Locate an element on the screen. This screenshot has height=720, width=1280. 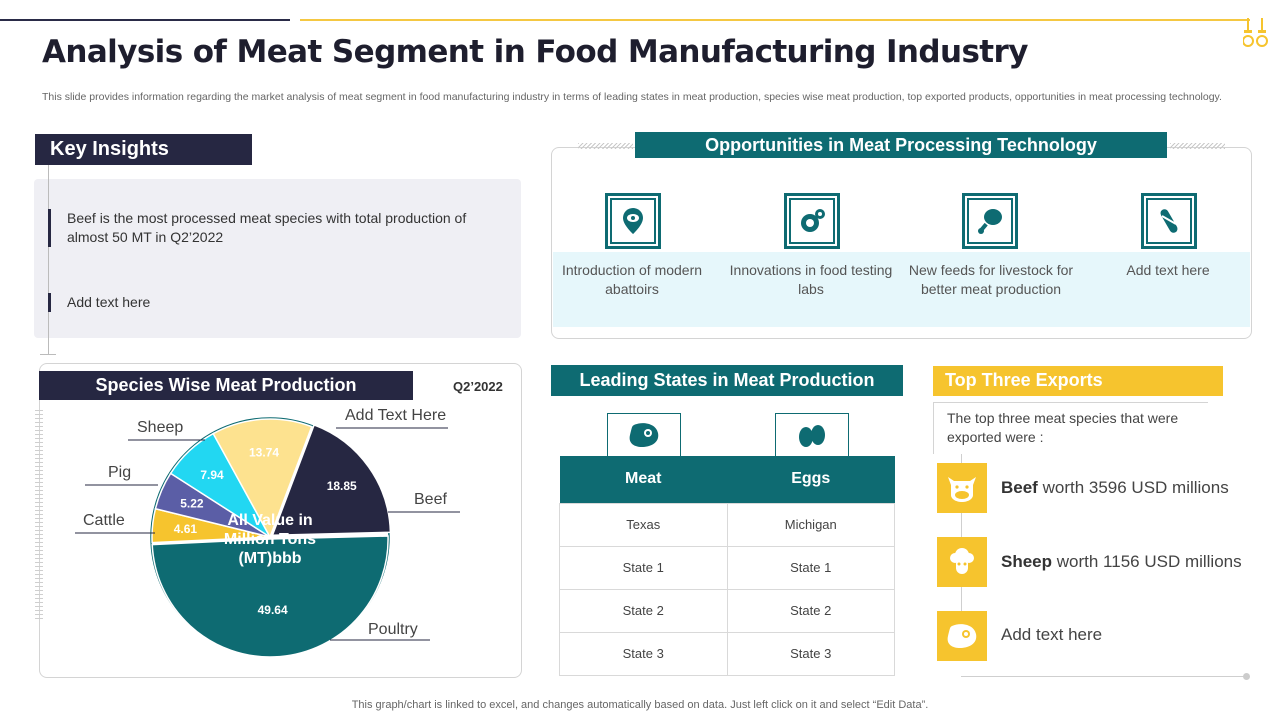
pie-center-label: All Value in is located at coordinates (269, 520).